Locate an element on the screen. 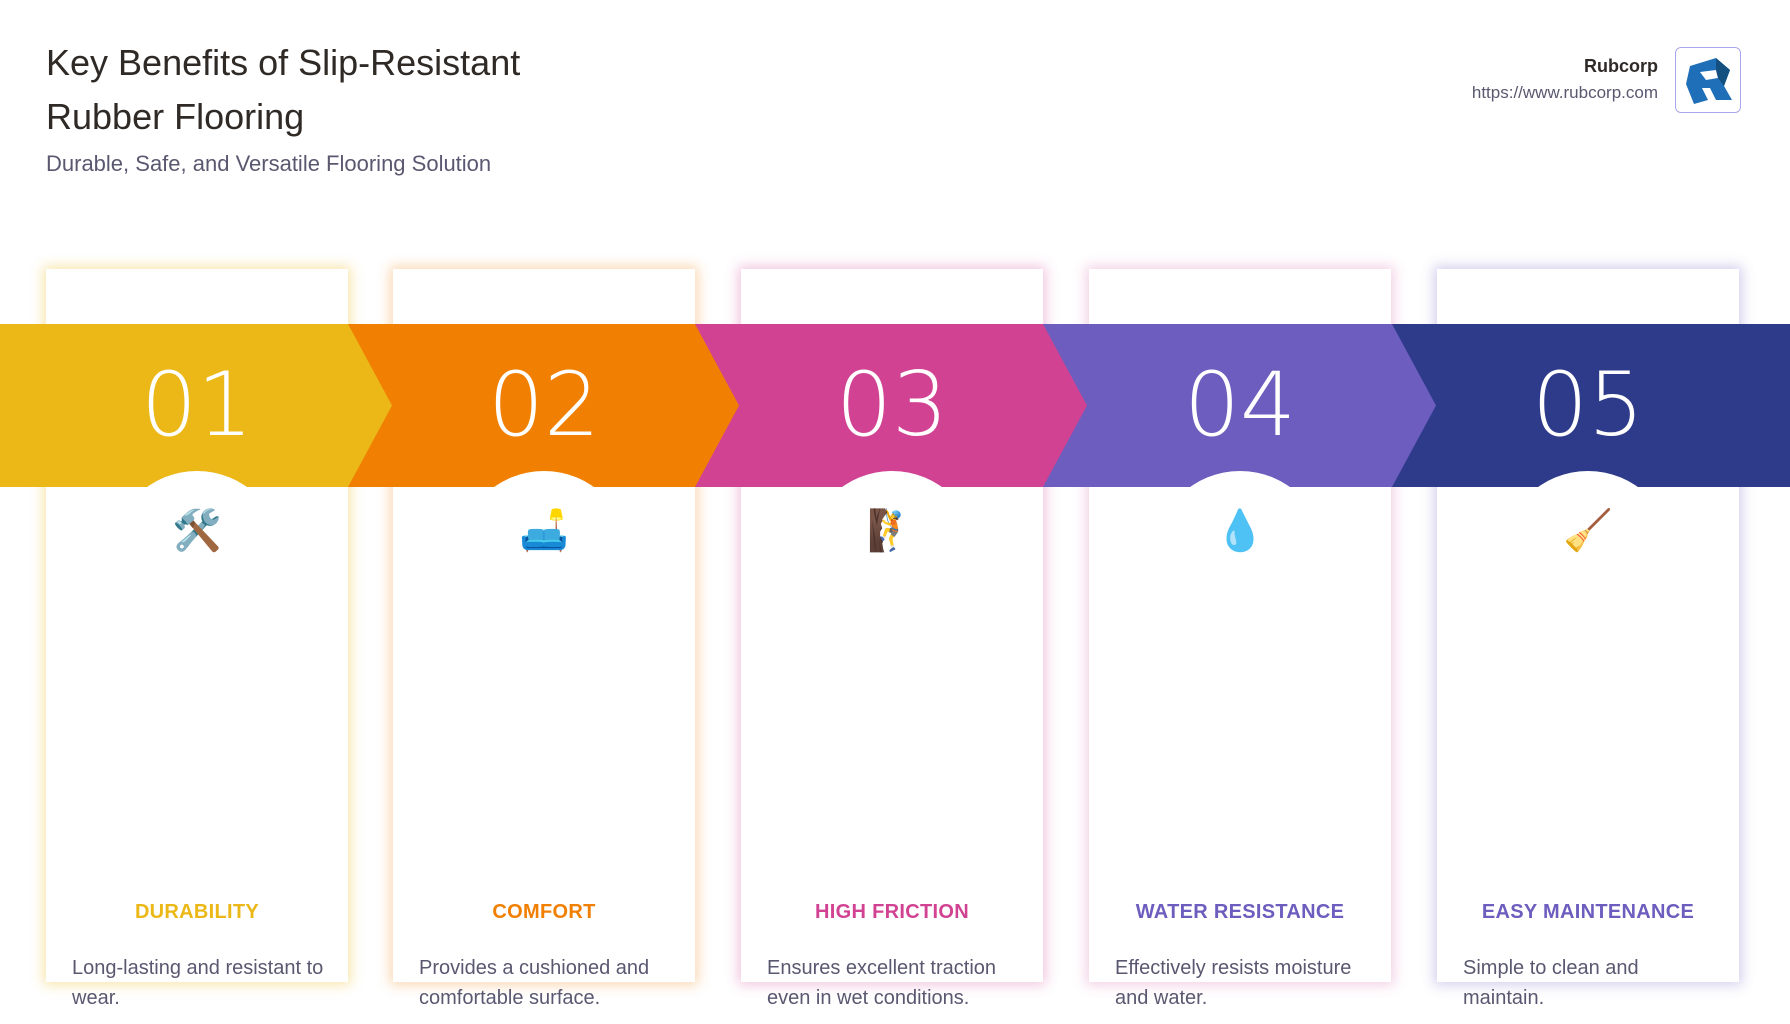 This screenshot has width=1790, height=1024. benefit-description: Simple to clean and maintain. is located at coordinates (1551, 983).